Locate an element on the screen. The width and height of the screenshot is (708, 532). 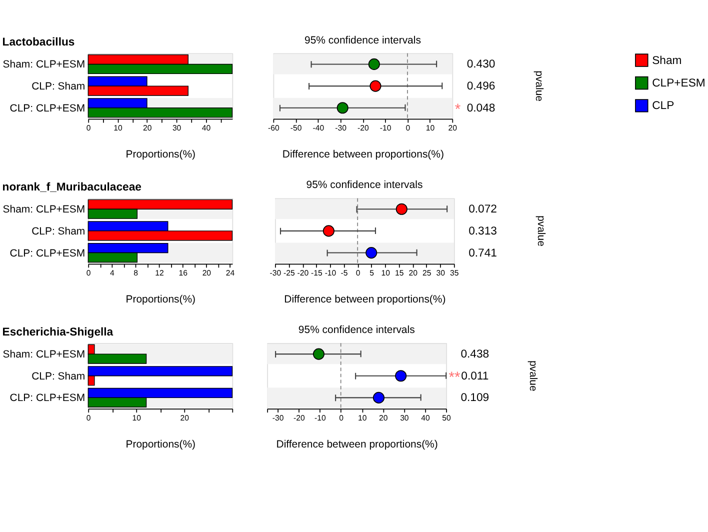
text: 0.430 is located at coordinates (481, 64).